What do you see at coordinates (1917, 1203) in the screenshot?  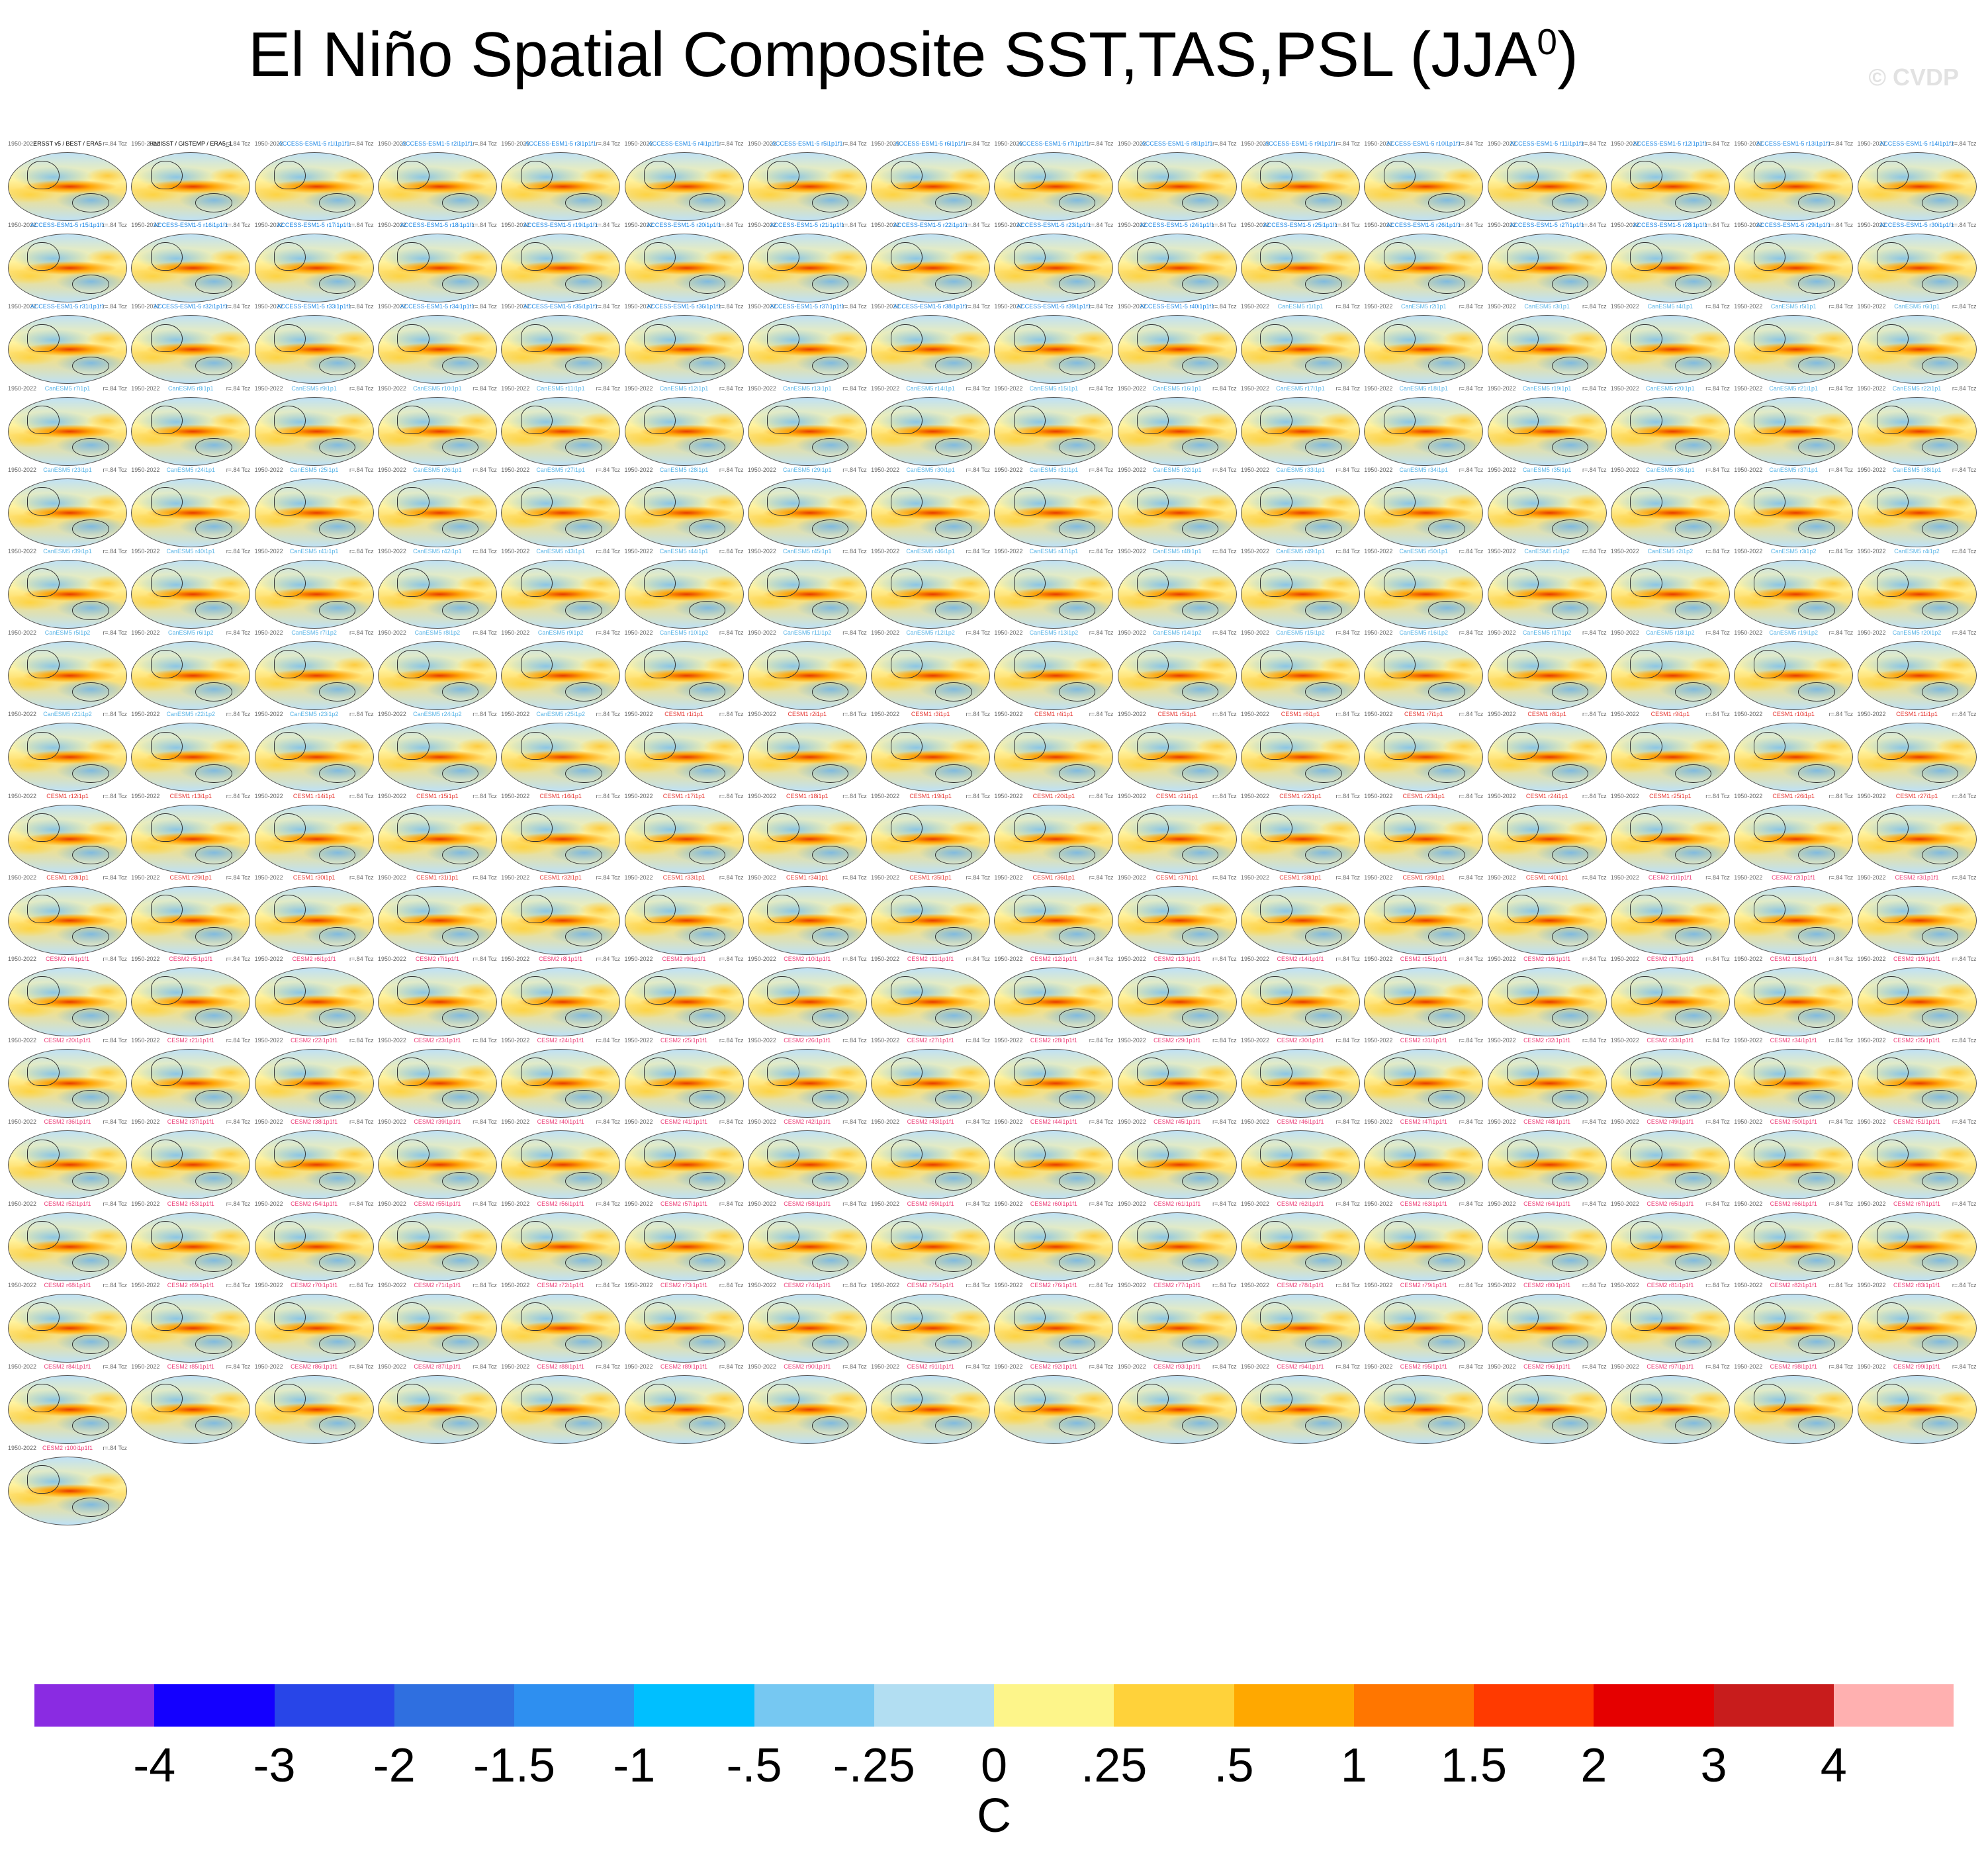 I see `panel-title: CESM2 r67i1p1f1` at bounding box center [1917, 1203].